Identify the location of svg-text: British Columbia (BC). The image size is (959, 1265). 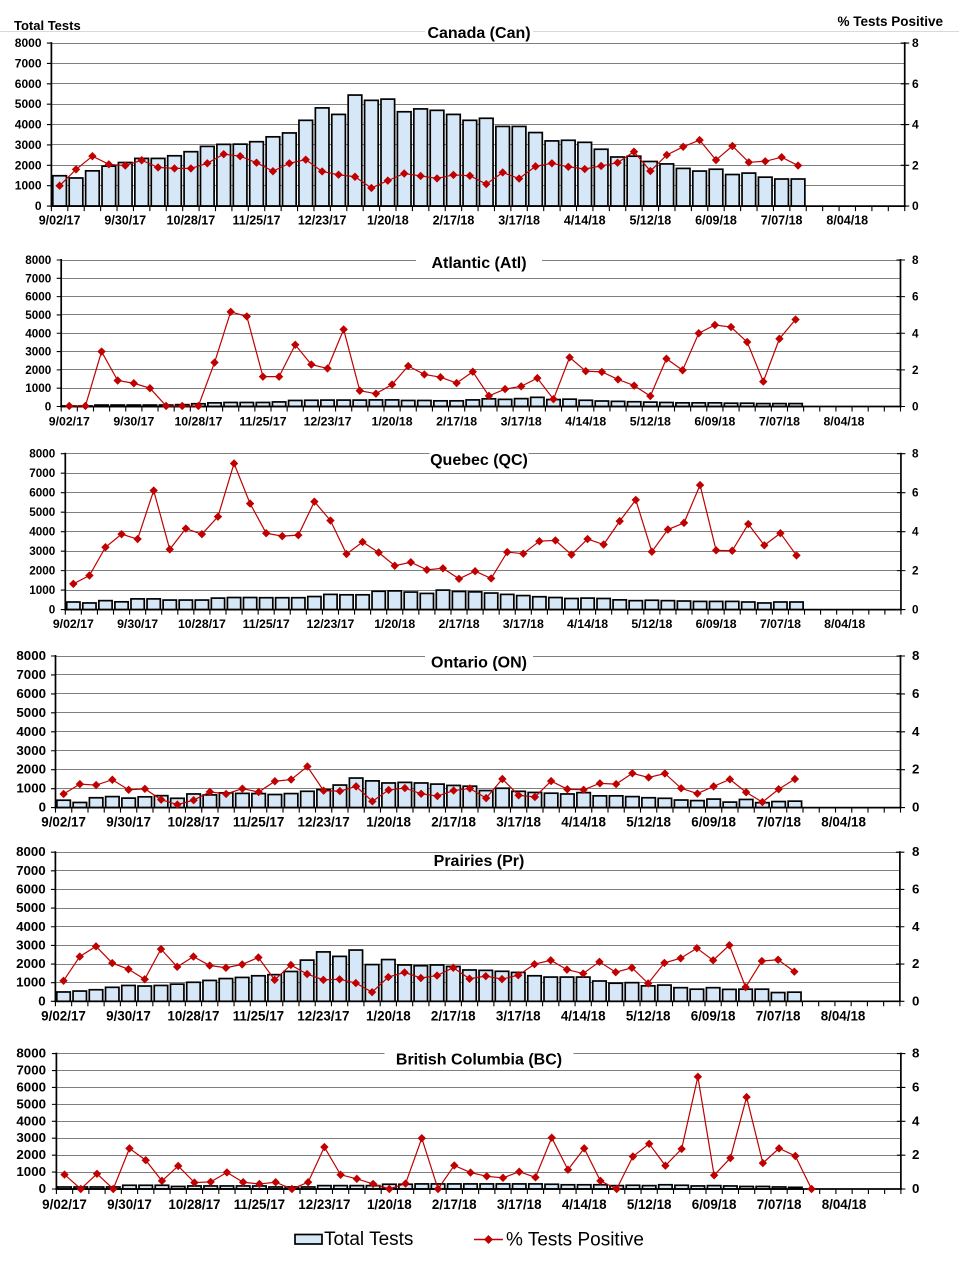
(479, 1060).